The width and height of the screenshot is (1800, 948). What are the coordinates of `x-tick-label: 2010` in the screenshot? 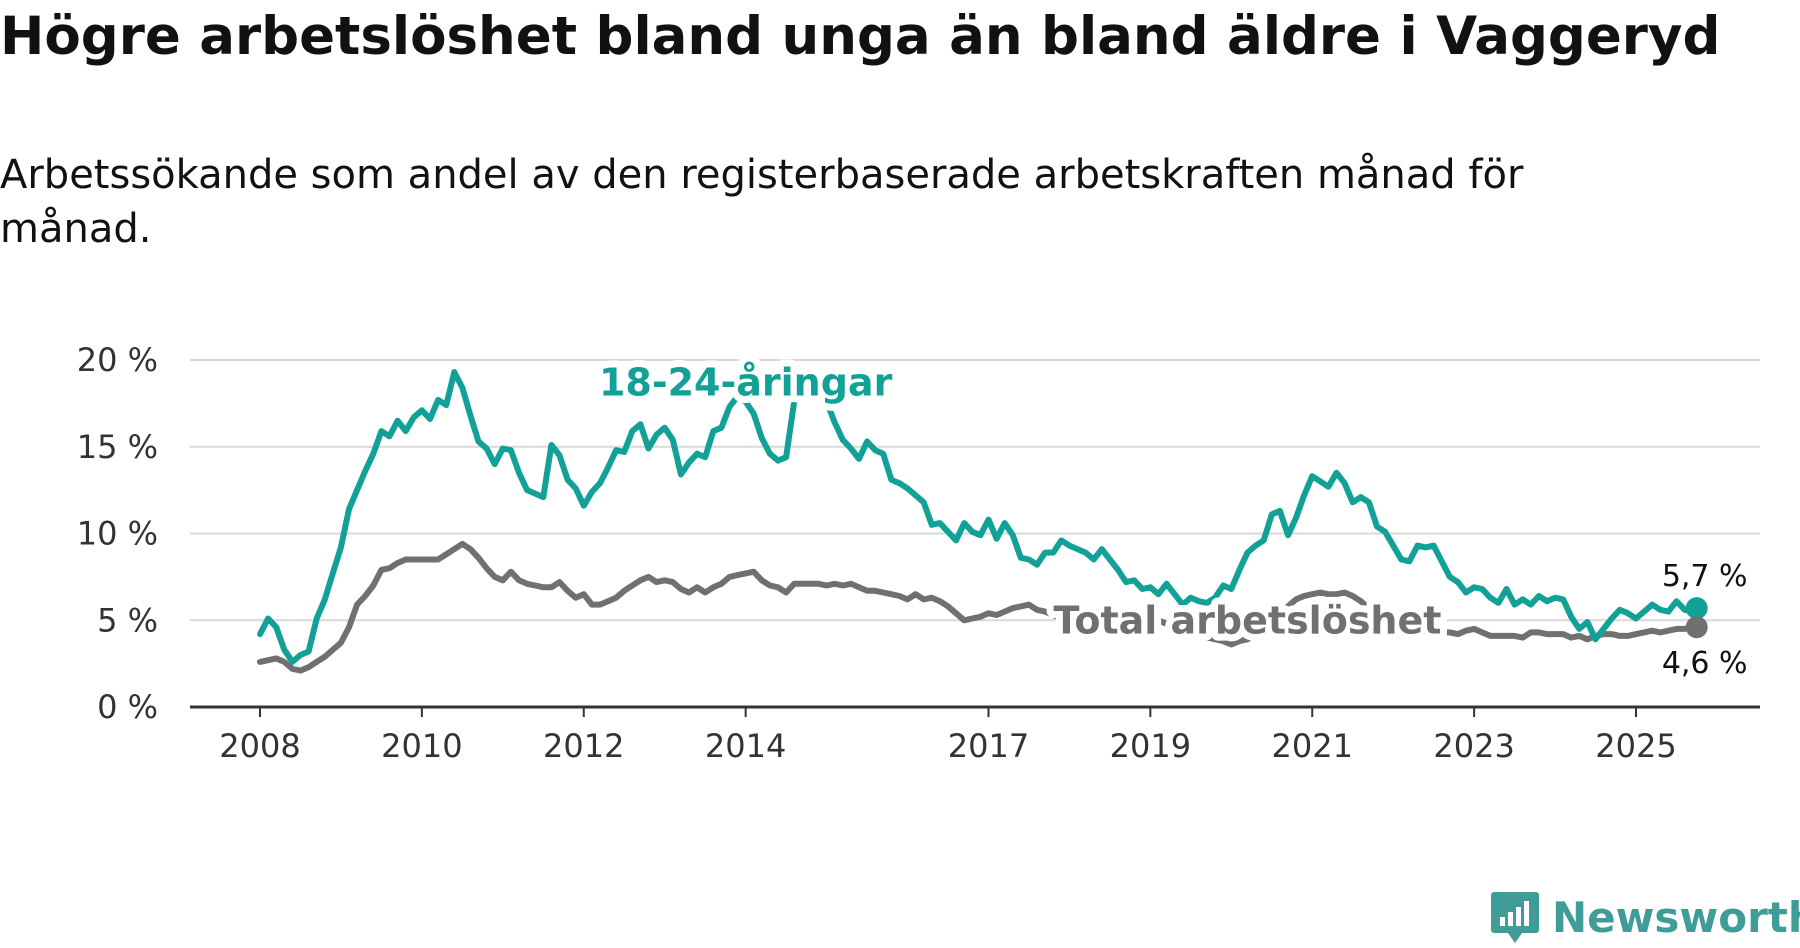 It's located at (421, 746).